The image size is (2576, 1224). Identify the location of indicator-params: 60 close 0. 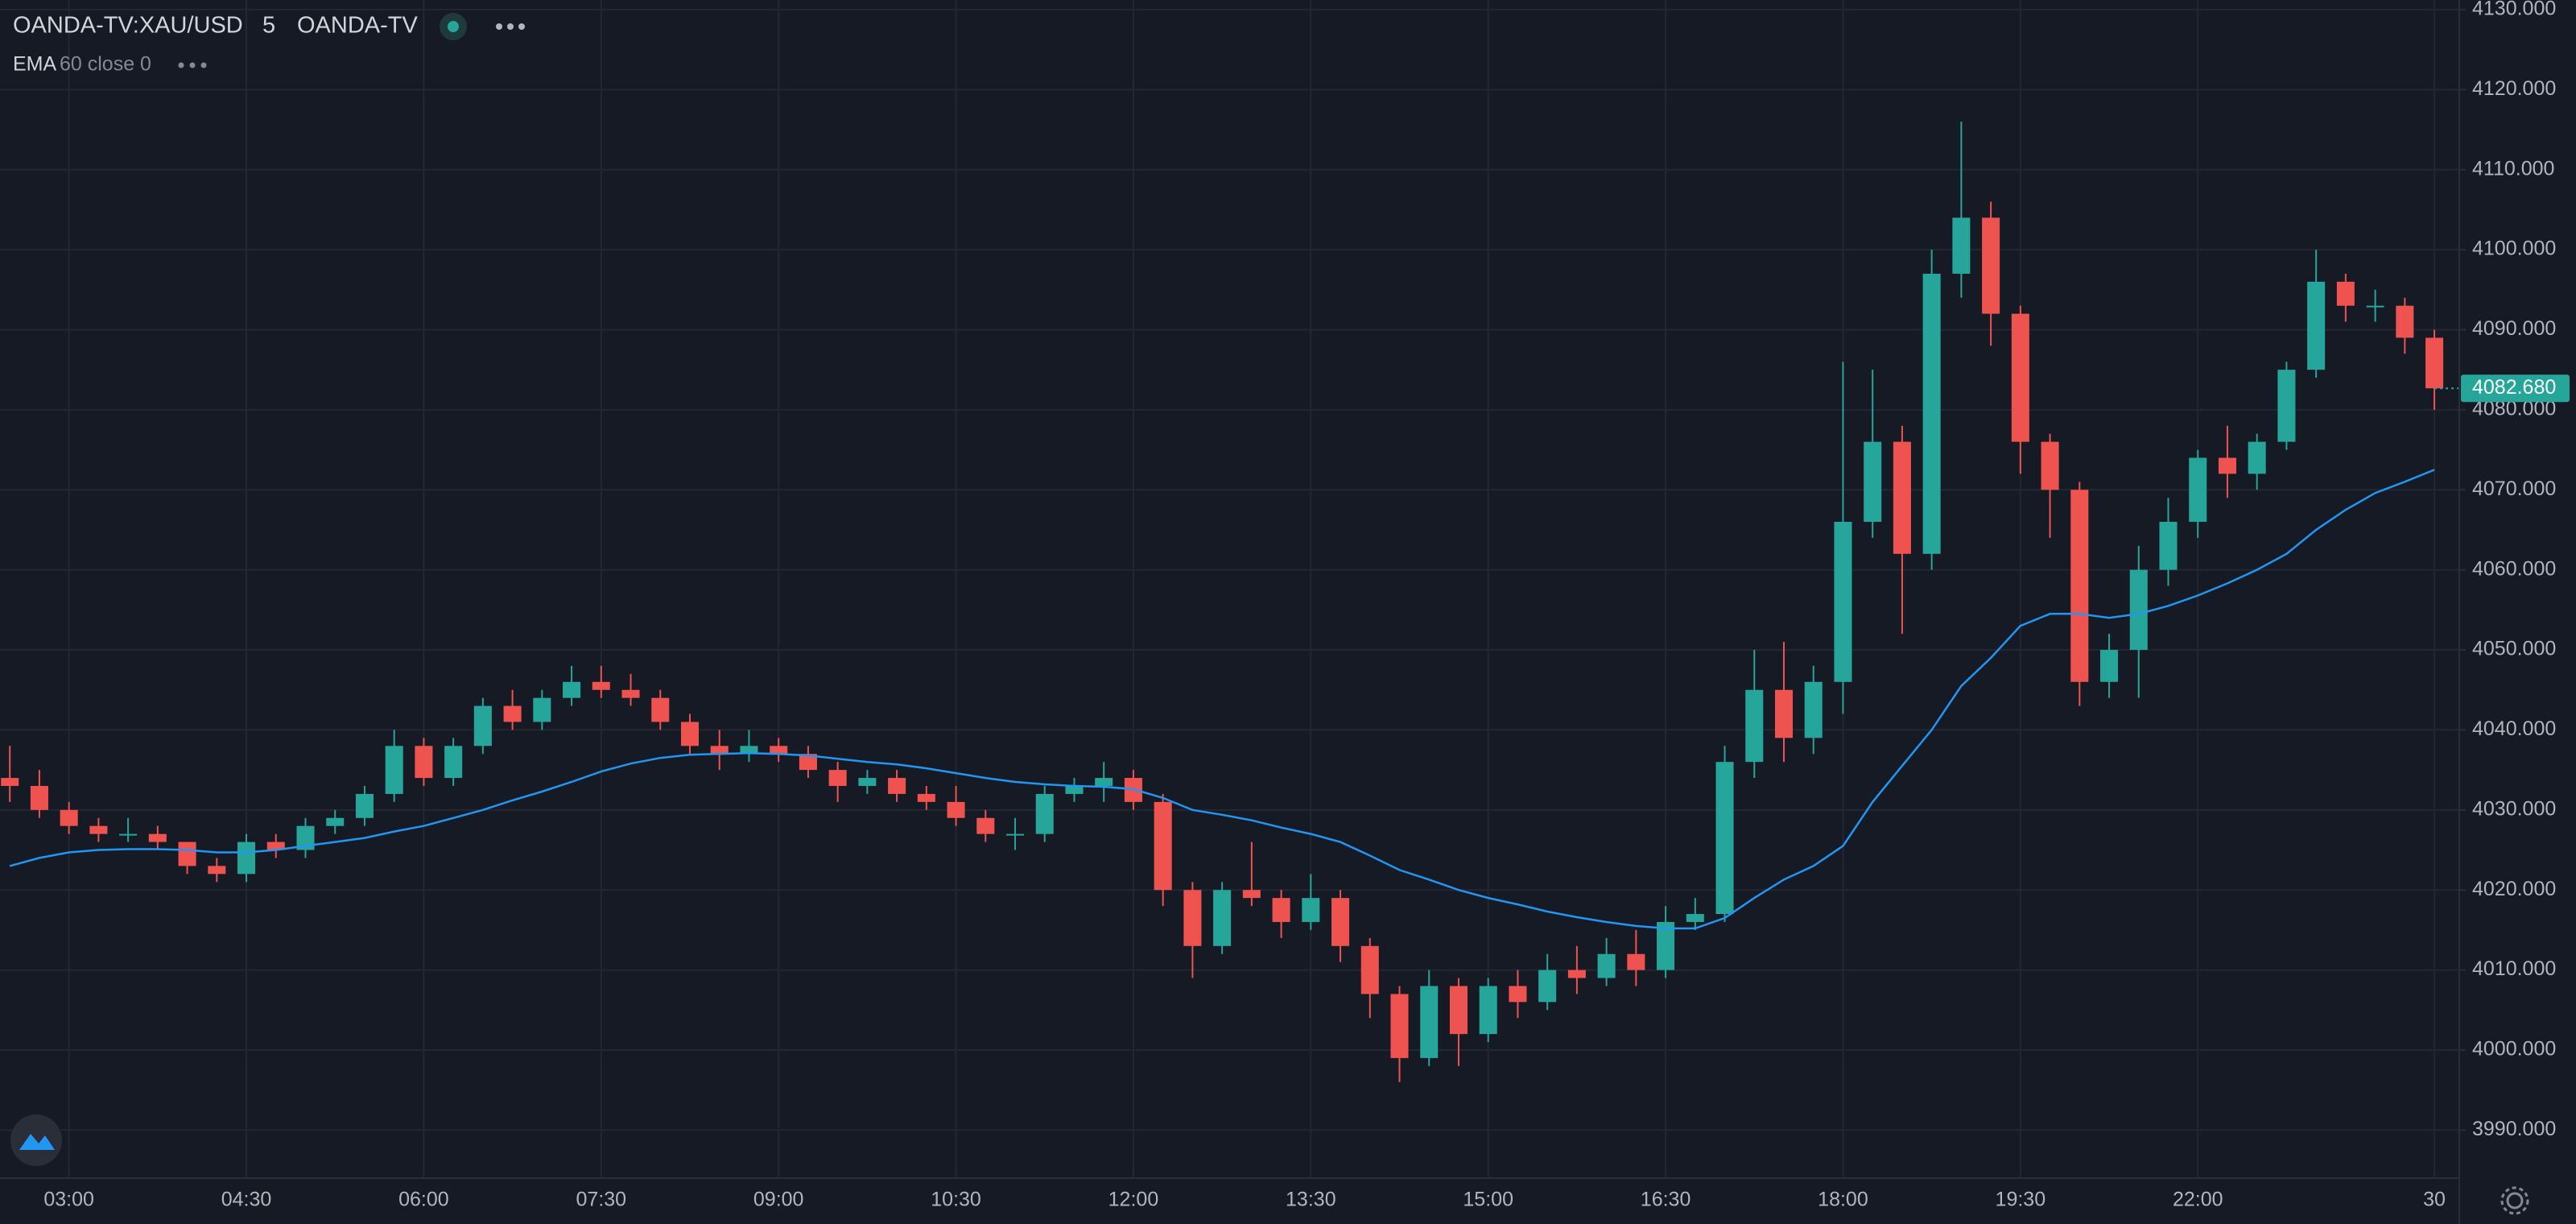
(106, 64).